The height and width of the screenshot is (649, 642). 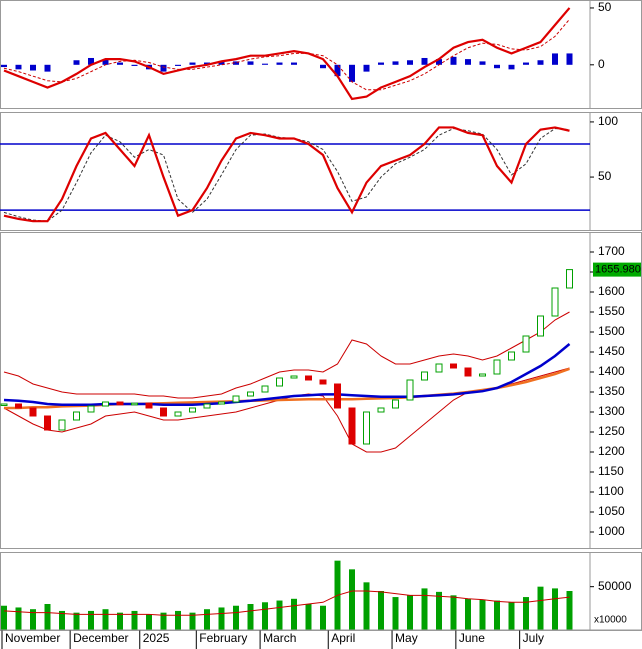 I want to click on y-tick-label: 1450, so click(x=611, y=351).